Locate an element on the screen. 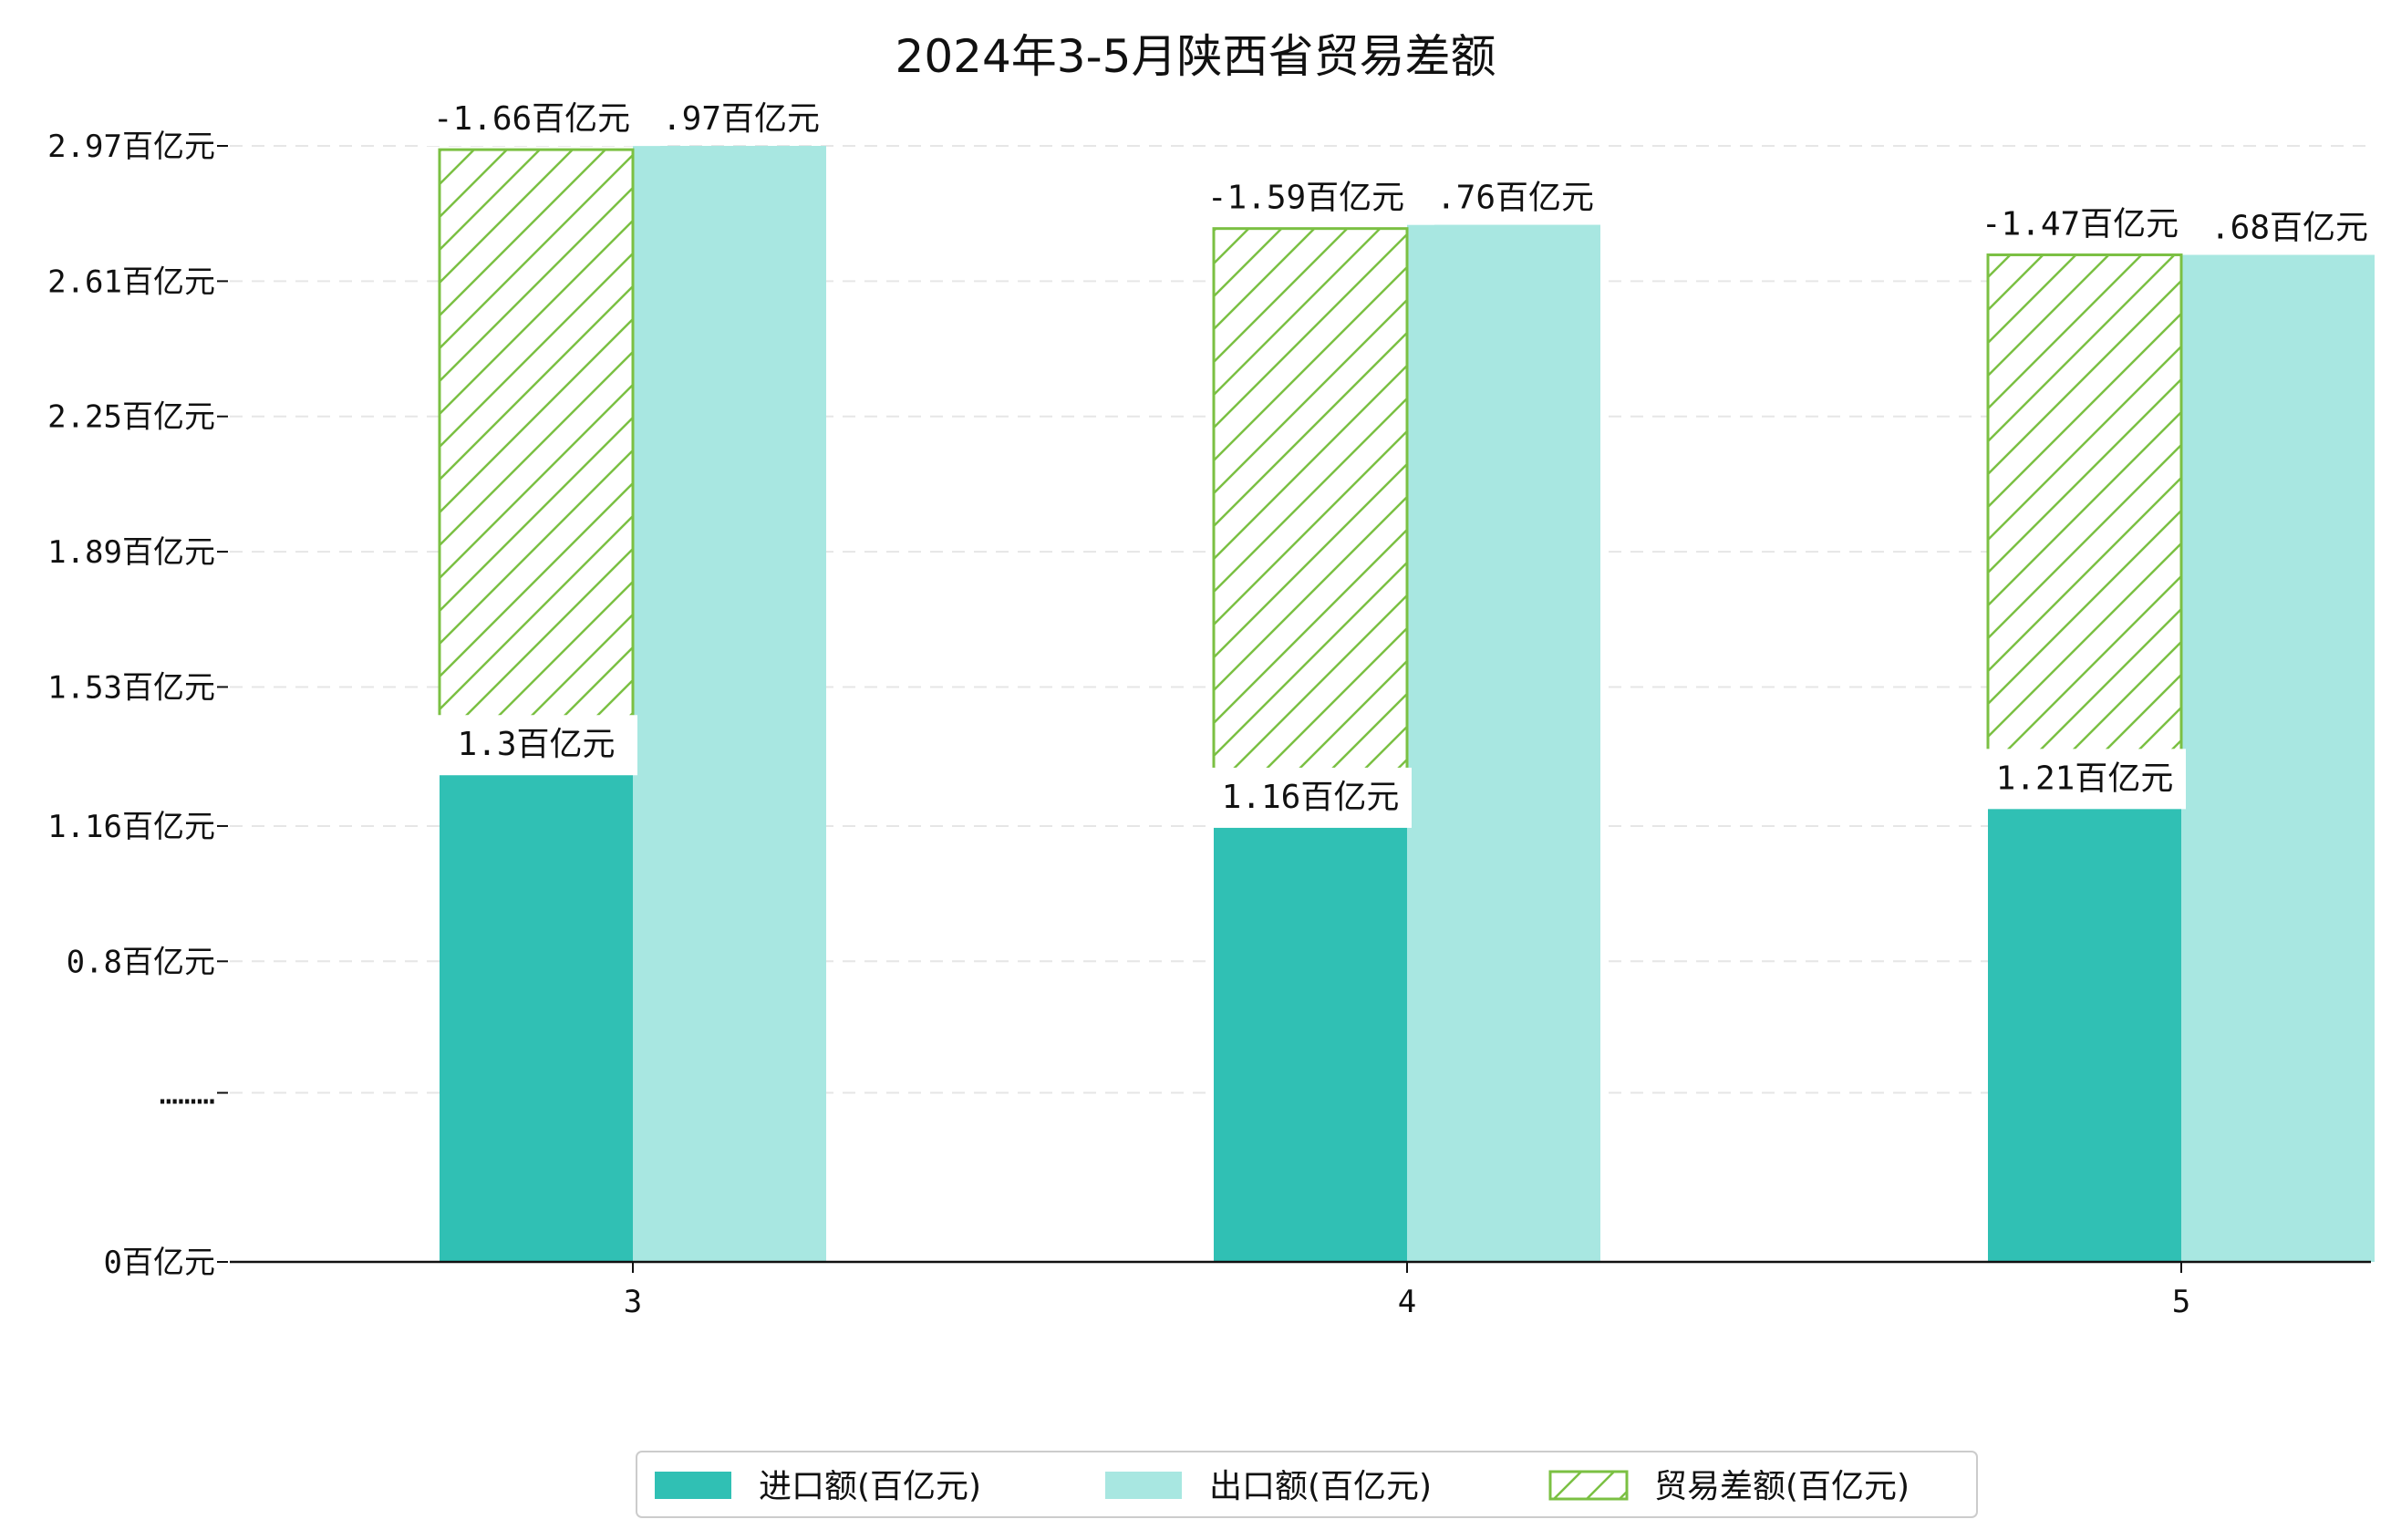  import-data-label: 1.16百亿元 is located at coordinates (1311, 797).